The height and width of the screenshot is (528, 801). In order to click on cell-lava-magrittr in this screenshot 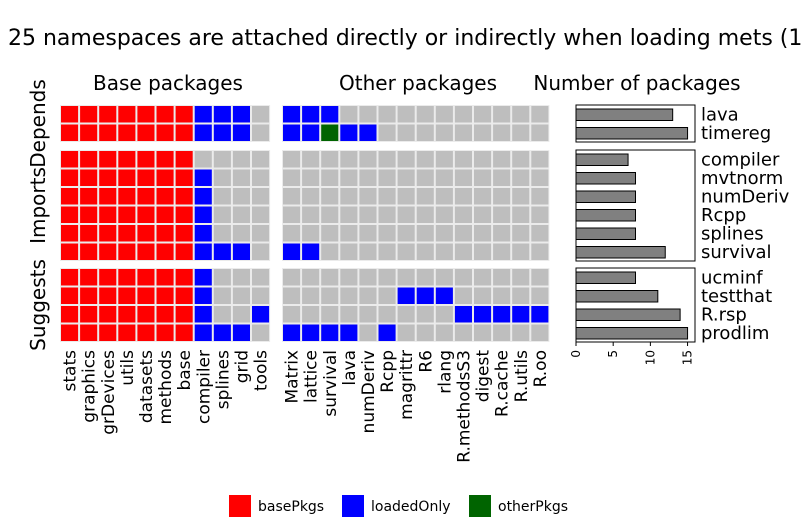, I will do `click(406, 114)`.